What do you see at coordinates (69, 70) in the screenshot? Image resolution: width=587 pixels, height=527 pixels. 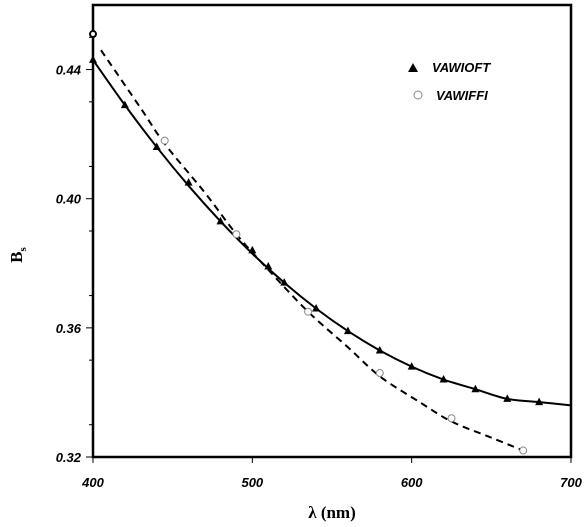 I see `y-tick-label: 0.44` at bounding box center [69, 70].